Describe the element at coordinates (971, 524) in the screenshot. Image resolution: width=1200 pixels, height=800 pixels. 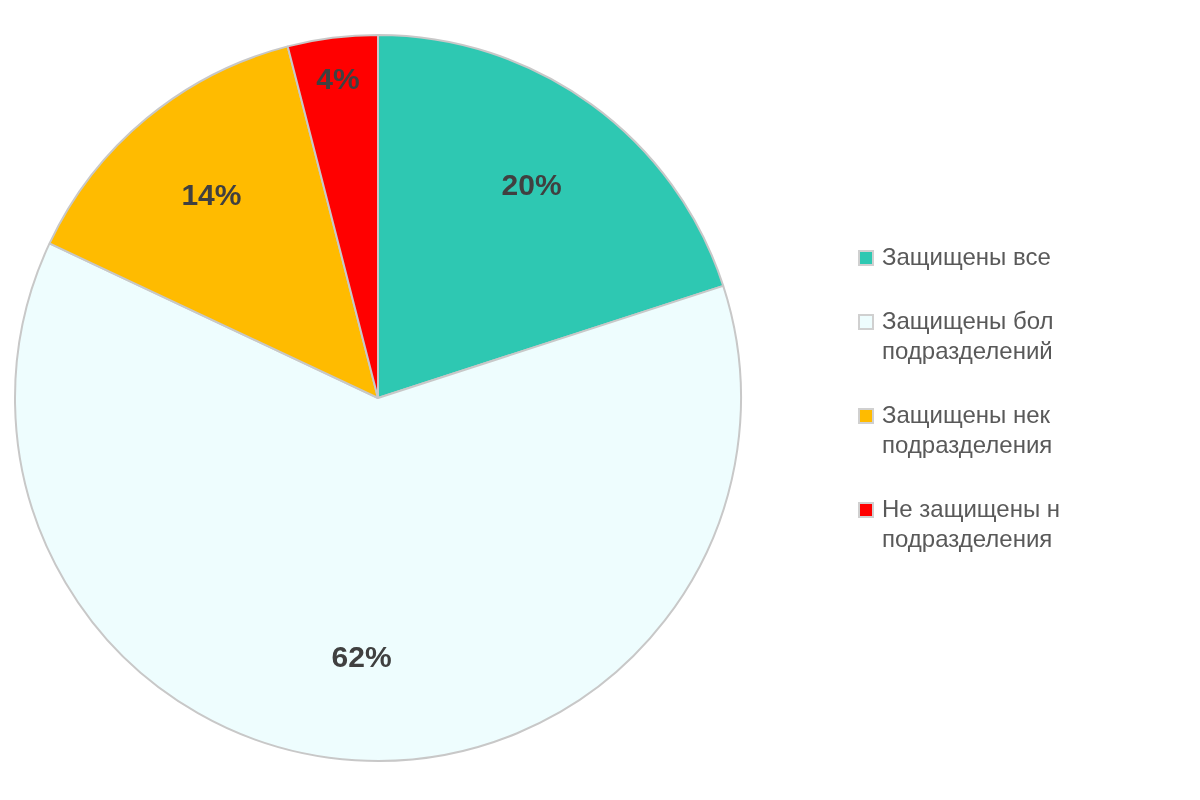
I see `legend-label: Не защищены н подразделения` at that location.